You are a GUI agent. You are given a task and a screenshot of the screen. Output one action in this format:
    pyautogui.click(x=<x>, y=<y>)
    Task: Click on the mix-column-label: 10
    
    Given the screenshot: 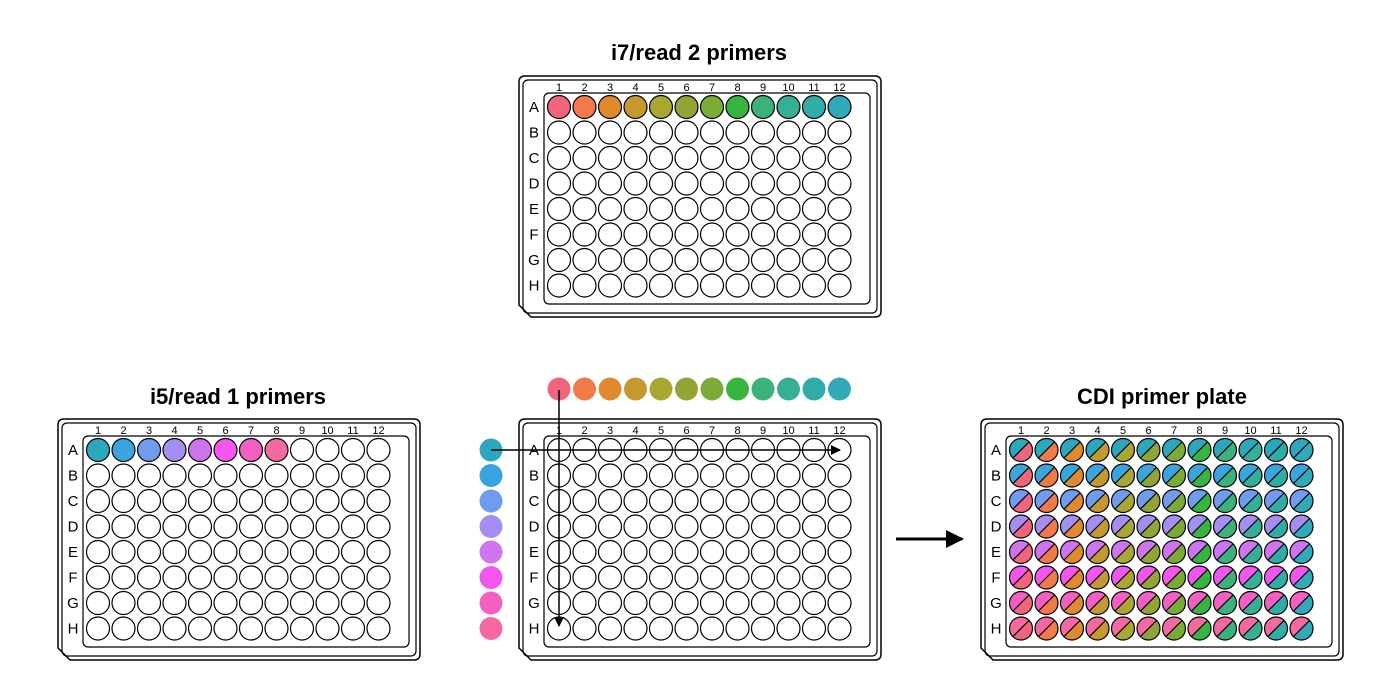 What is the action you would take?
    pyautogui.click(x=788, y=431)
    